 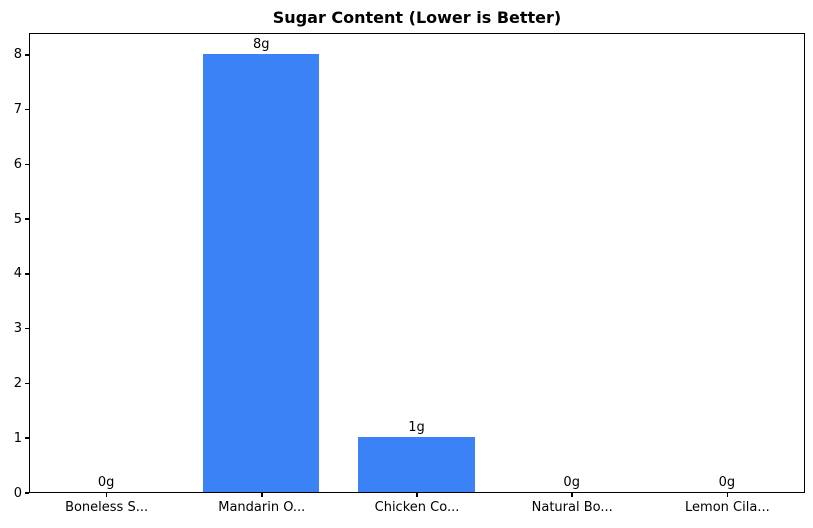 I want to click on y-tick-label: 8, so click(x=17, y=55).